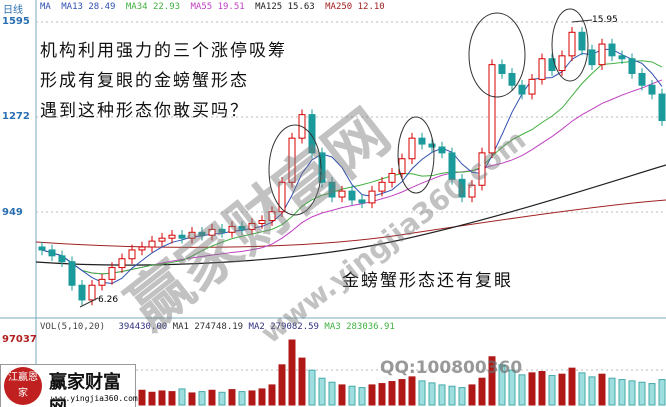 The image size is (666, 407). What do you see at coordinates (144, 81) in the screenshot?
I see `annotation-line2: 形成有复眼的金螃蟹形态` at bounding box center [144, 81].